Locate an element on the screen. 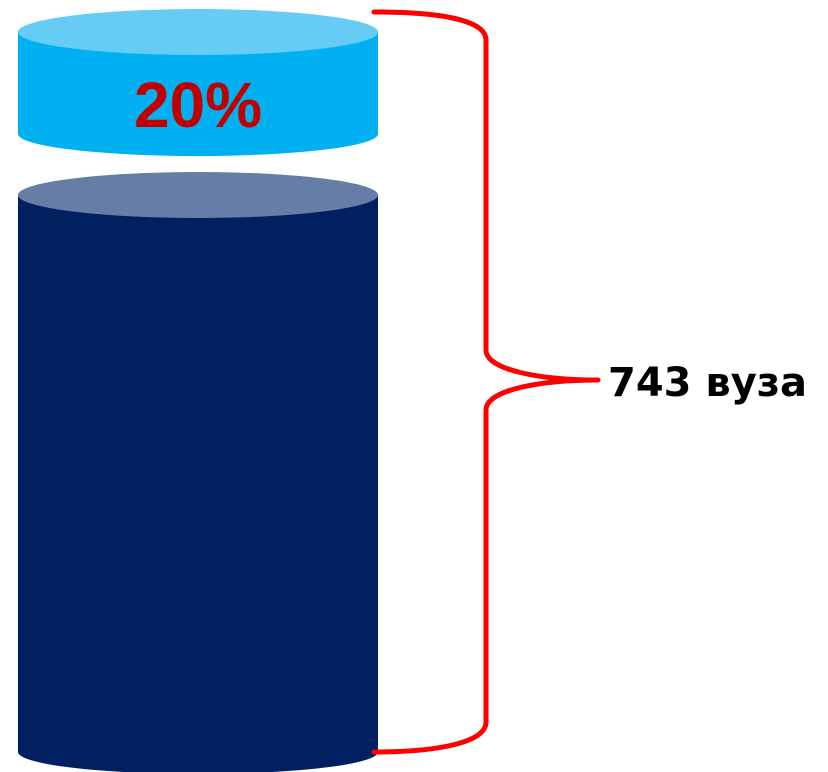 Image resolution: width=828 pixels, height=772 pixels. top-cylinder-body is located at coordinates (198, 94).